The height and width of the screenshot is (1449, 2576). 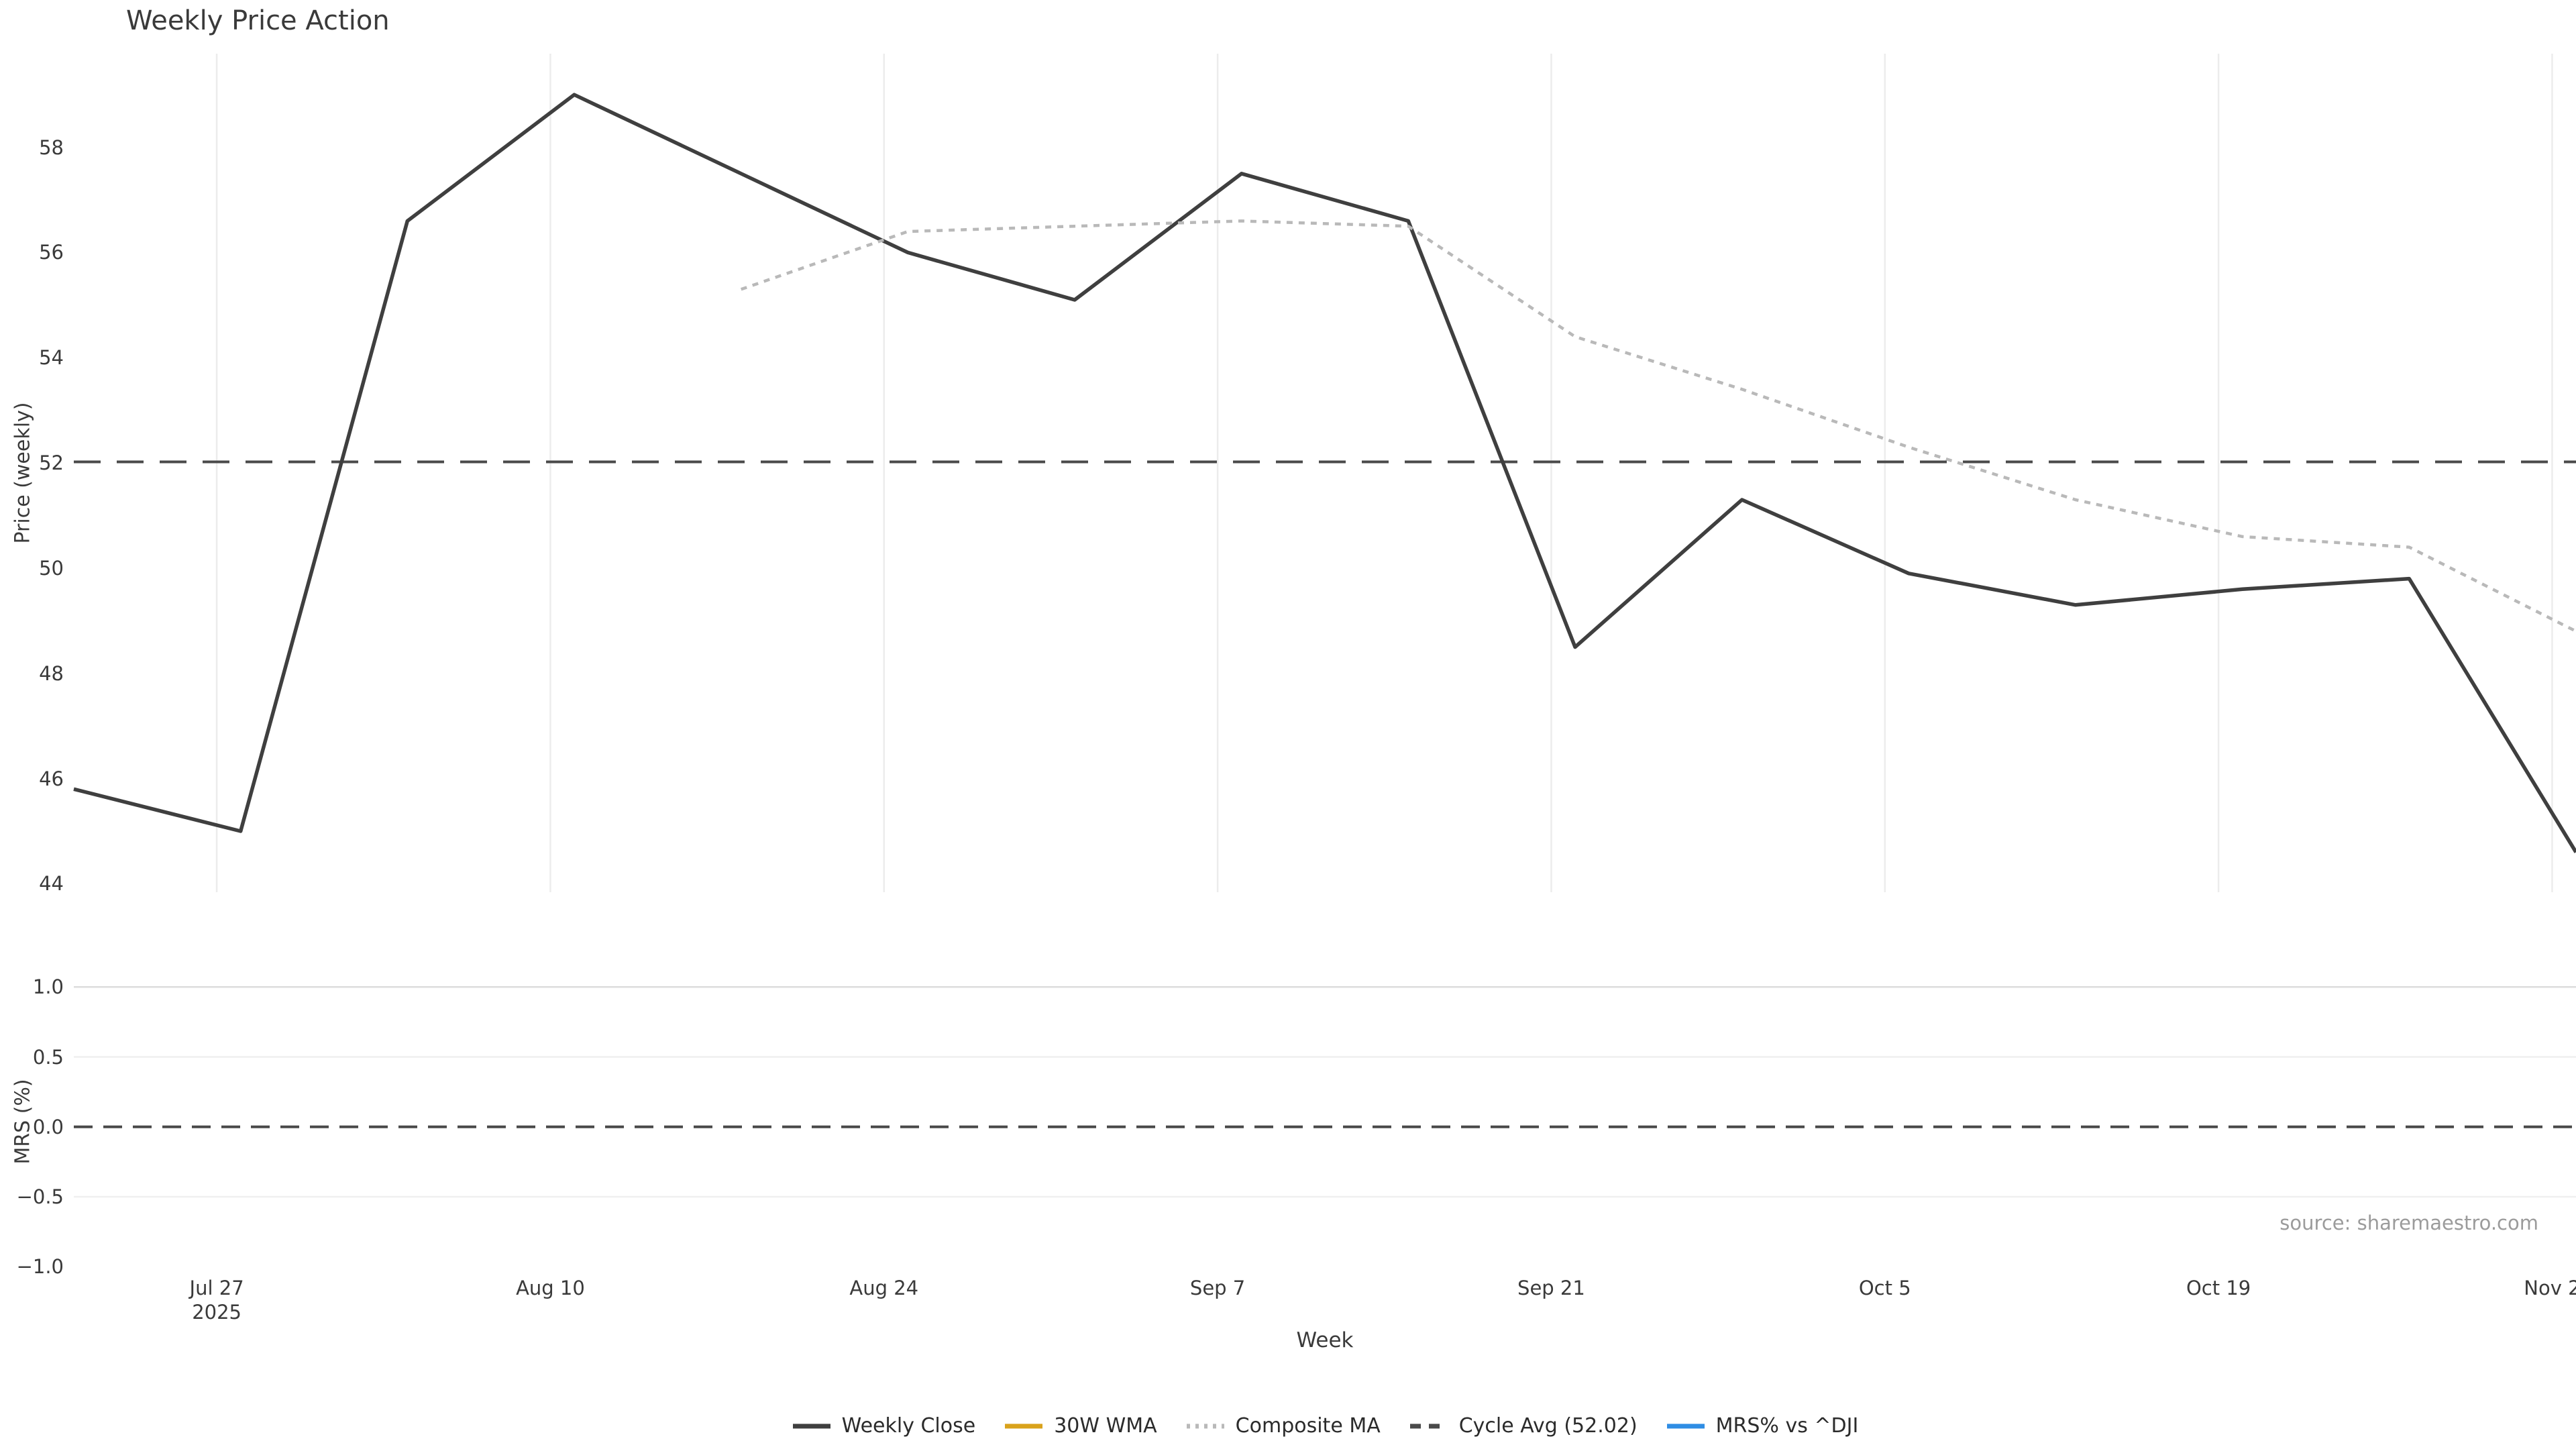 I want to click on mrs-tick-label: 1.0, so click(x=48, y=987).